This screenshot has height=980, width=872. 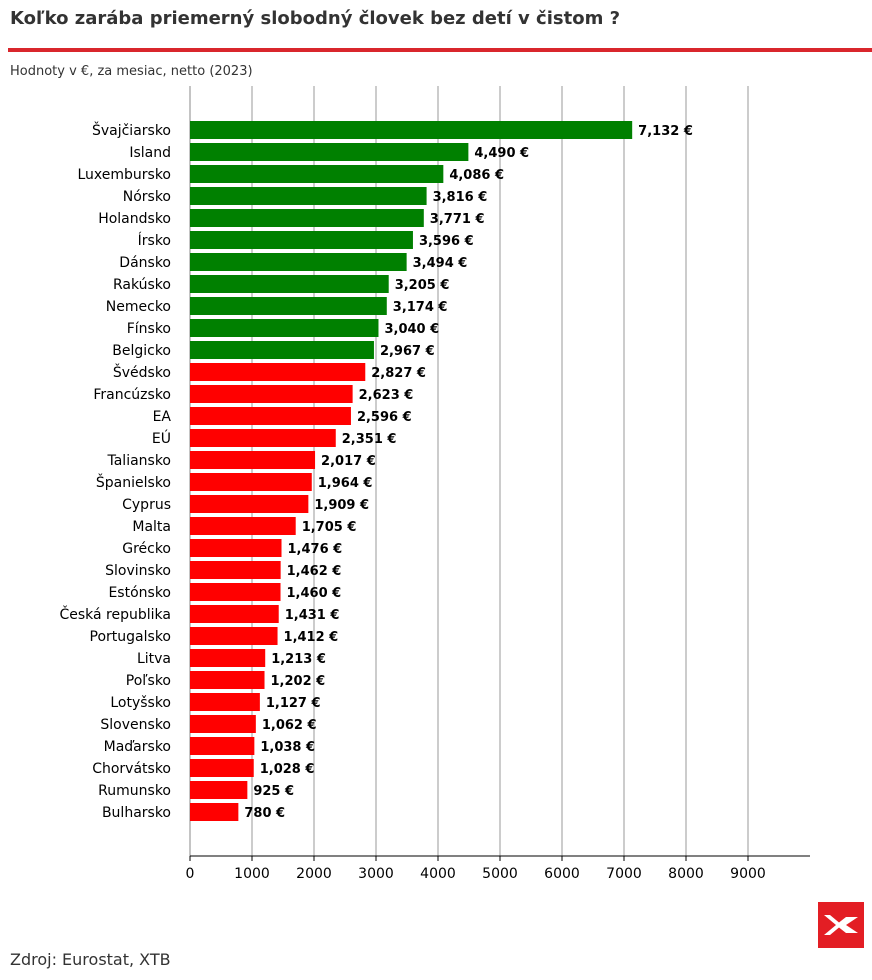 What do you see at coordinates (422, 285) in the screenshot?
I see `data-label: 3,205 €` at bounding box center [422, 285].